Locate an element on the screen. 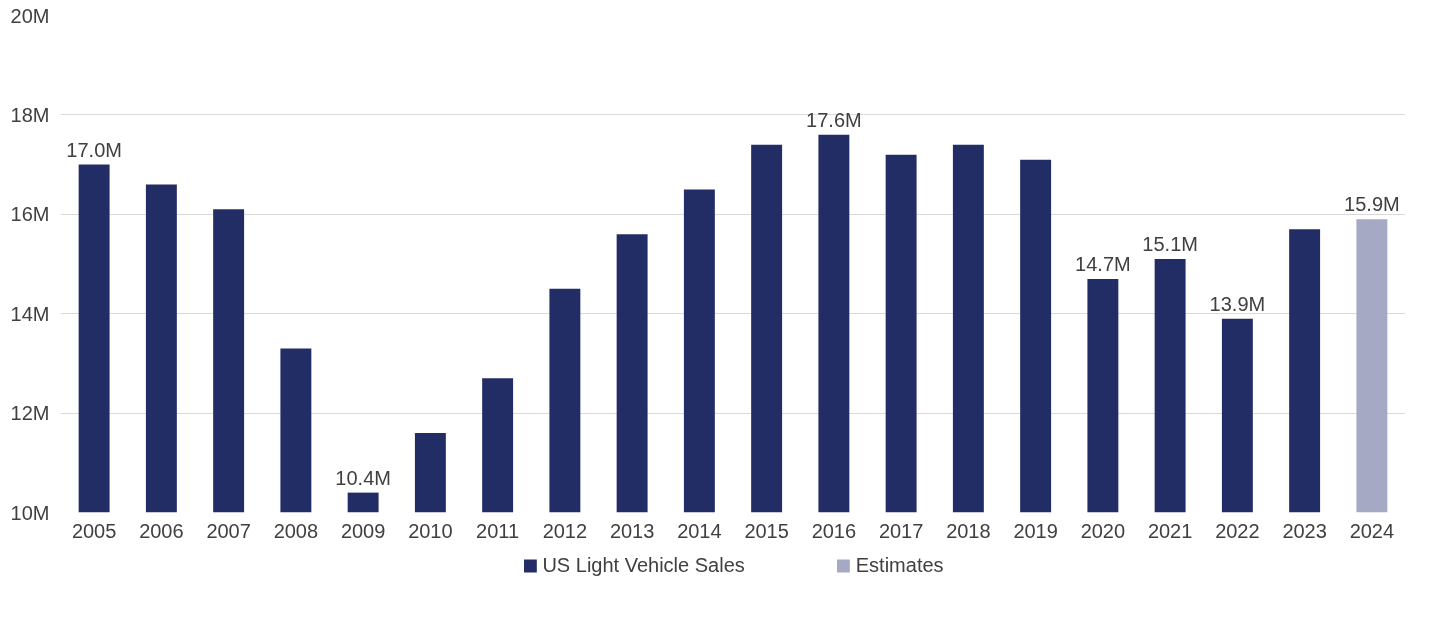  y-tick-label: 10M is located at coordinates (30, 512).